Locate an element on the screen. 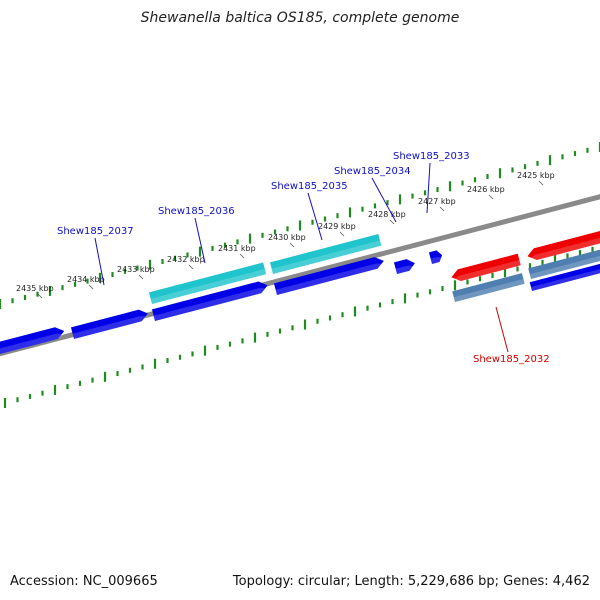 The image size is (600, 600). feature-dark-right is located at coordinates (564, 263).